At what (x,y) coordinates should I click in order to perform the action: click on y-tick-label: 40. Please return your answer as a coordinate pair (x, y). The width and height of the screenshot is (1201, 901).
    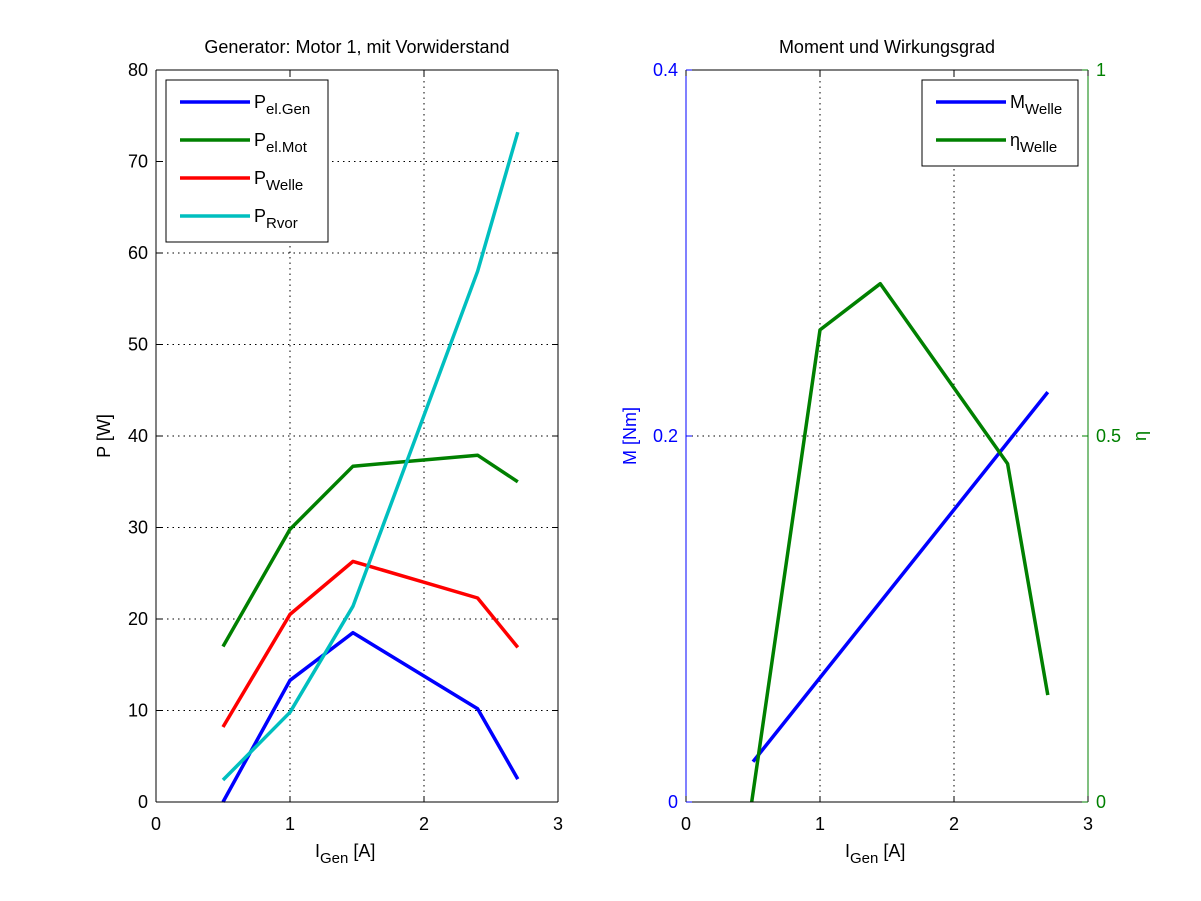
    Looking at the image, I should click on (138, 436).